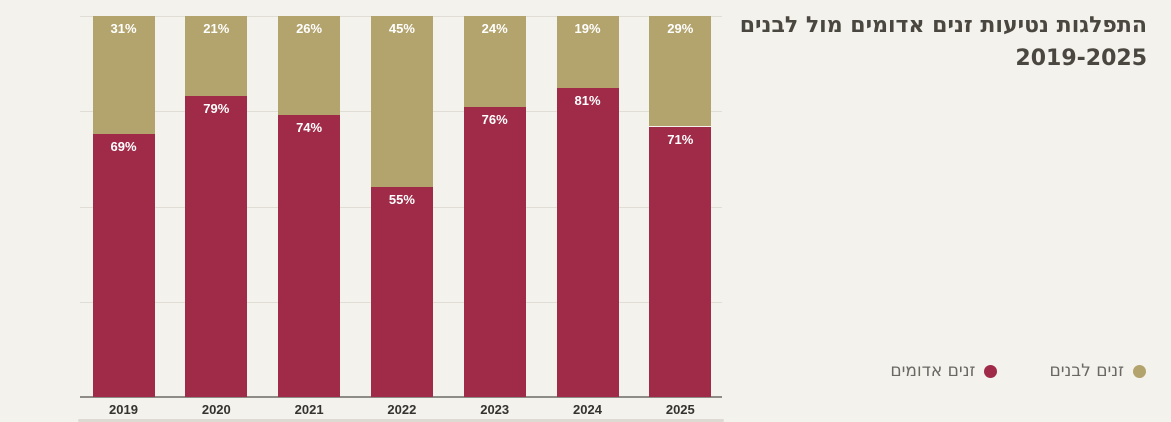 The width and height of the screenshot is (1171, 422). Describe the element at coordinates (1139, 371) in the screenshot. I see `legend-dot-white-varieties-icon` at that location.